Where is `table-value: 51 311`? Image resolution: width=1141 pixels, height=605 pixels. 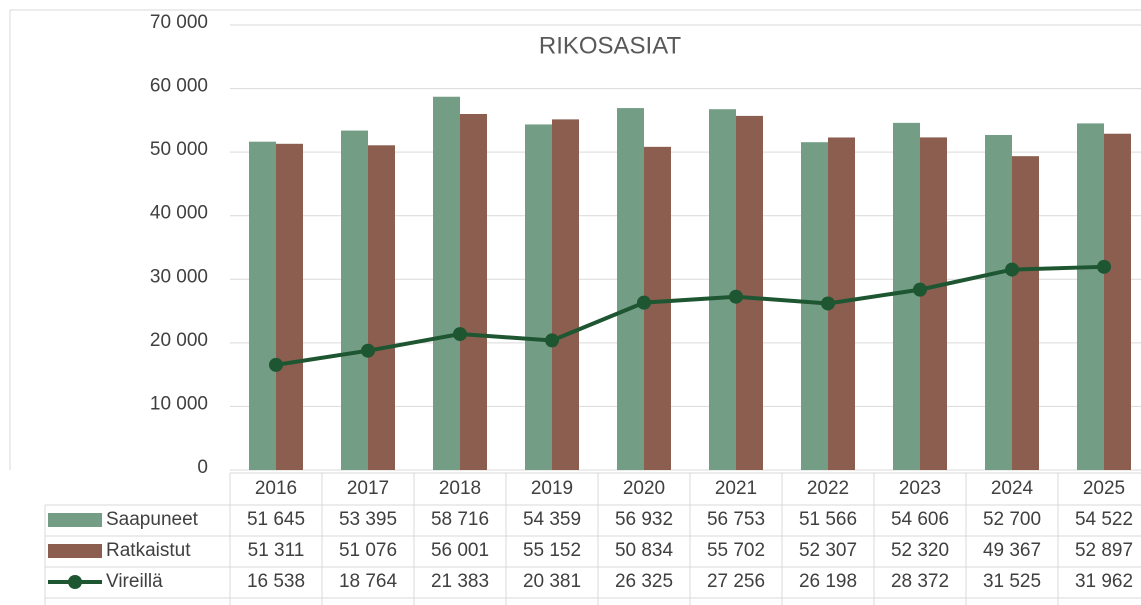 table-value: 51 311 is located at coordinates (276, 550).